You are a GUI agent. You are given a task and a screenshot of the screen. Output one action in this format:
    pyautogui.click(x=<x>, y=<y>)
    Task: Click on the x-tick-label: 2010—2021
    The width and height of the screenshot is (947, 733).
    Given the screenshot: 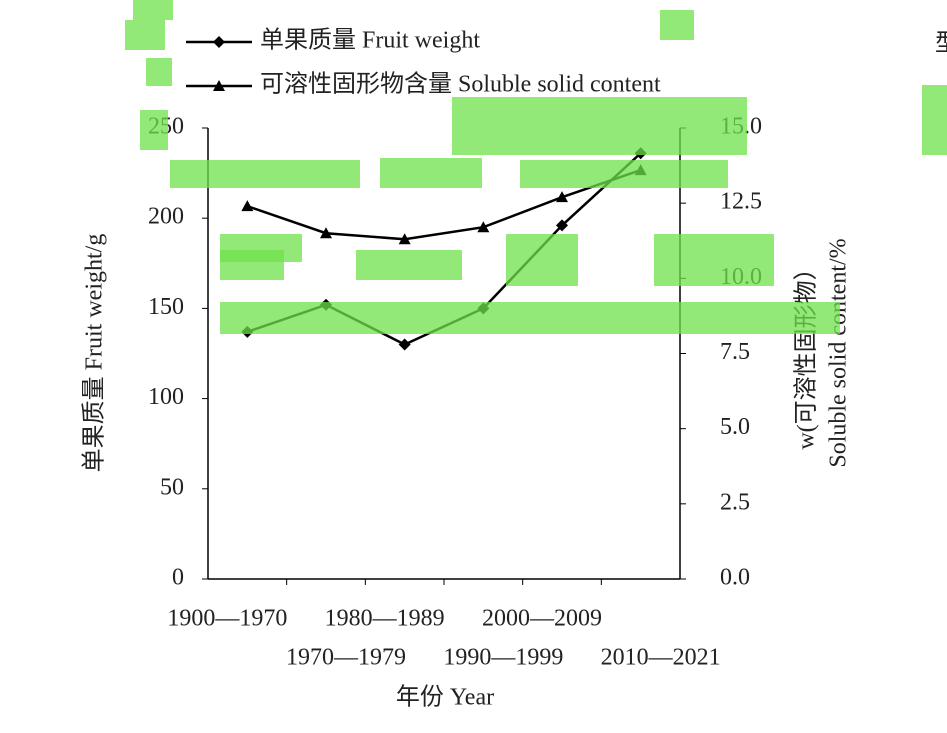 What is the action you would take?
    pyautogui.click(x=661, y=658)
    